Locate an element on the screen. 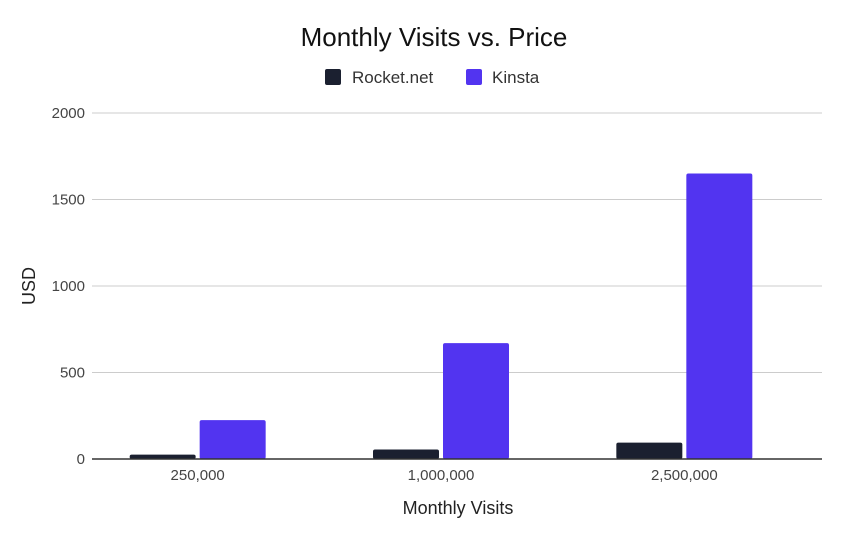  legend: Rocket.net Kinsta is located at coordinates (432, 77).